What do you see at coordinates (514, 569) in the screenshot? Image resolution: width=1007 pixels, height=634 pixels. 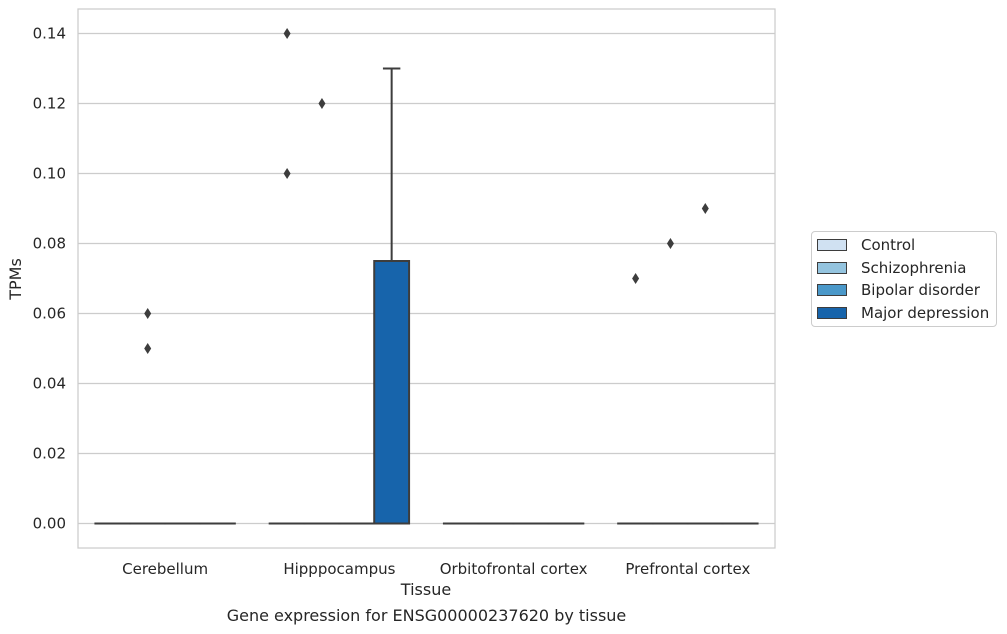 I see `x-tick-label: Orbitofrontal cortex` at bounding box center [514, 569].